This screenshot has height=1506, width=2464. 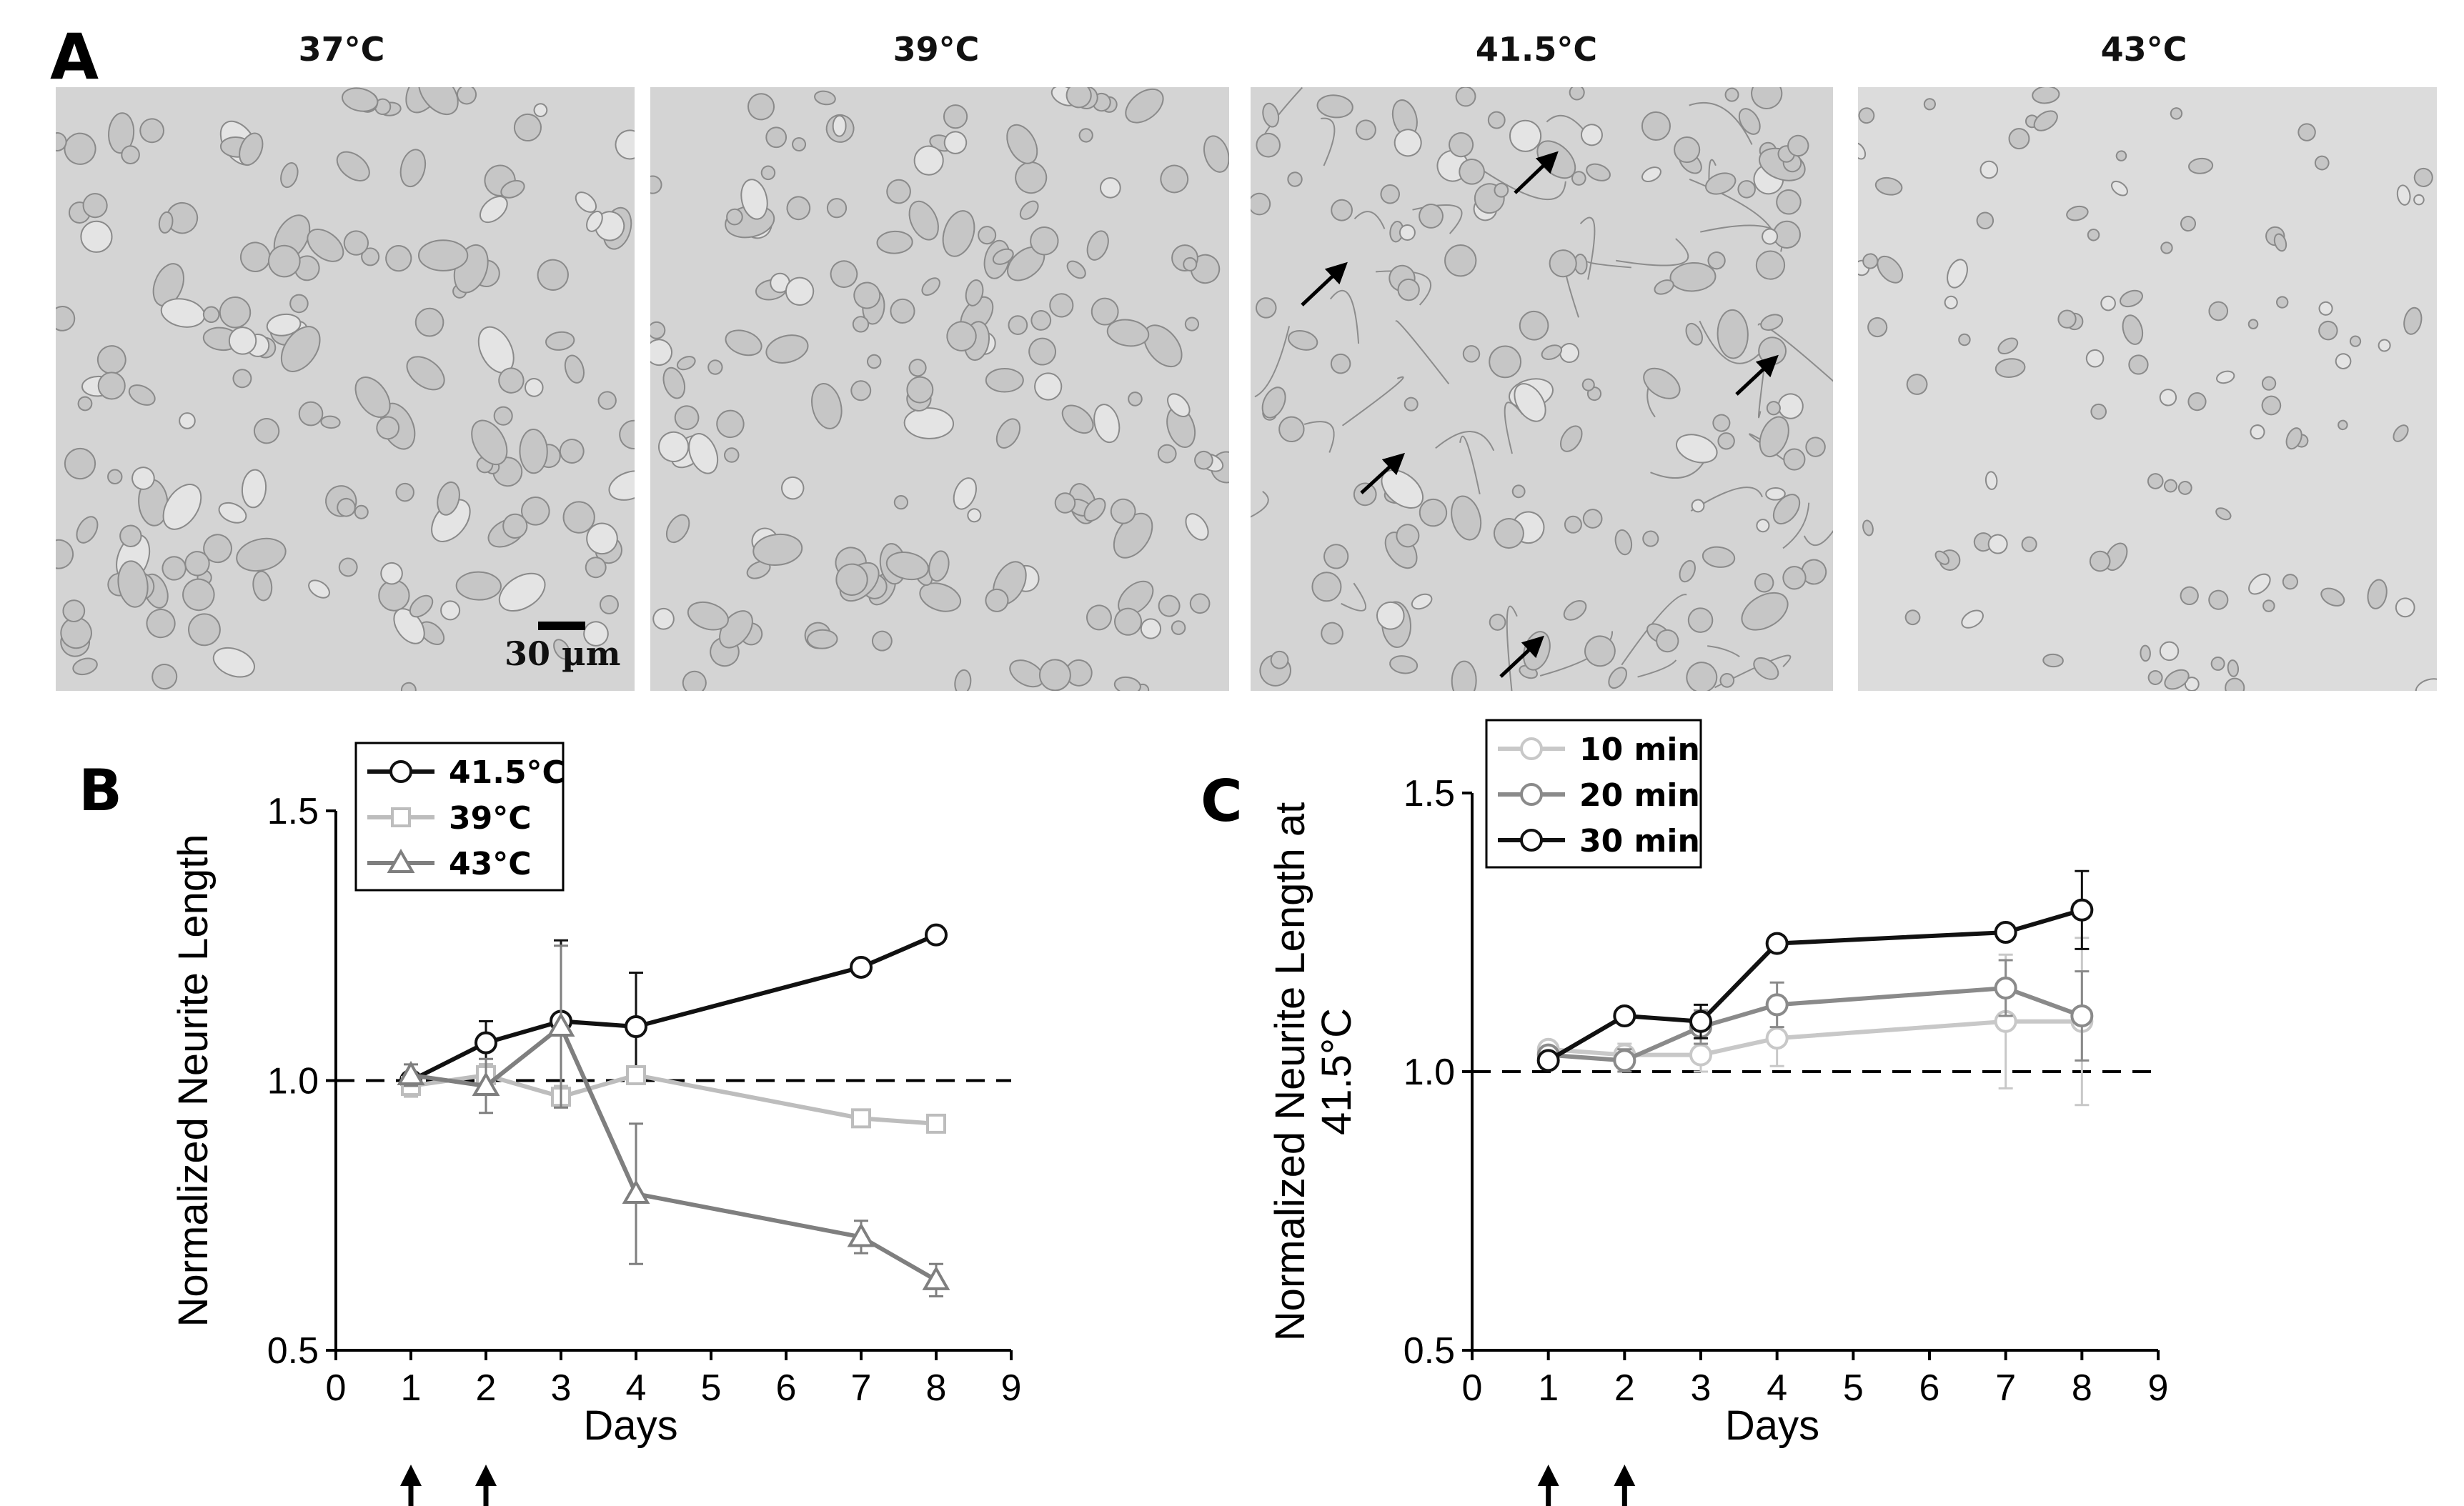 I want to click on scale-bar-label: 30 µm, so click(x=563, y=654).